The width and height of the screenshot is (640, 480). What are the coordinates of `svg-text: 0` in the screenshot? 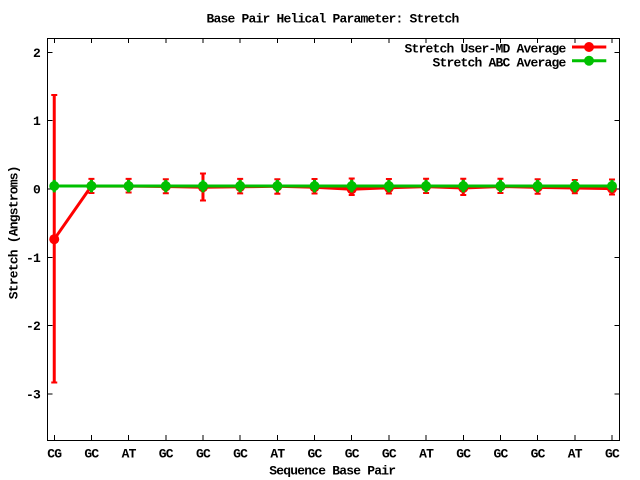 It's located at (37, 190).